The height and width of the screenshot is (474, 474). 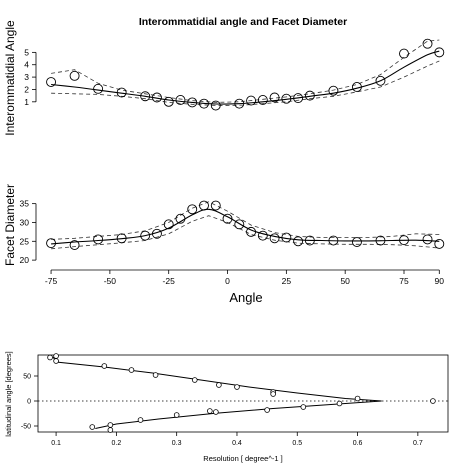 What do you see at coordinates (237, 443) in the screenshot?
I see `x-tick-label: 0.4` at bounding box center [237, 443].